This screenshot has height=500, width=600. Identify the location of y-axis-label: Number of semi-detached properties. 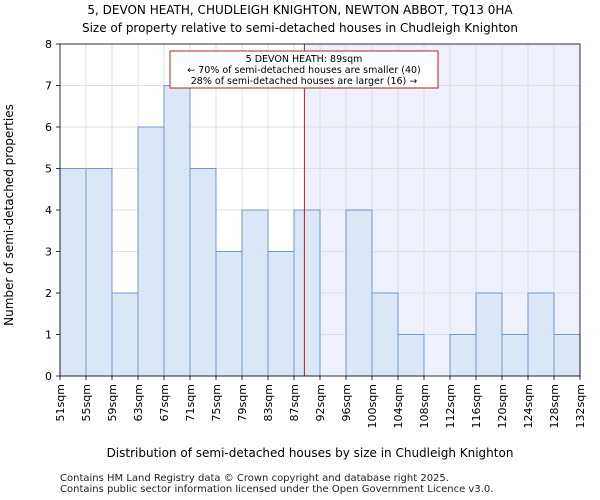
(9, 215).